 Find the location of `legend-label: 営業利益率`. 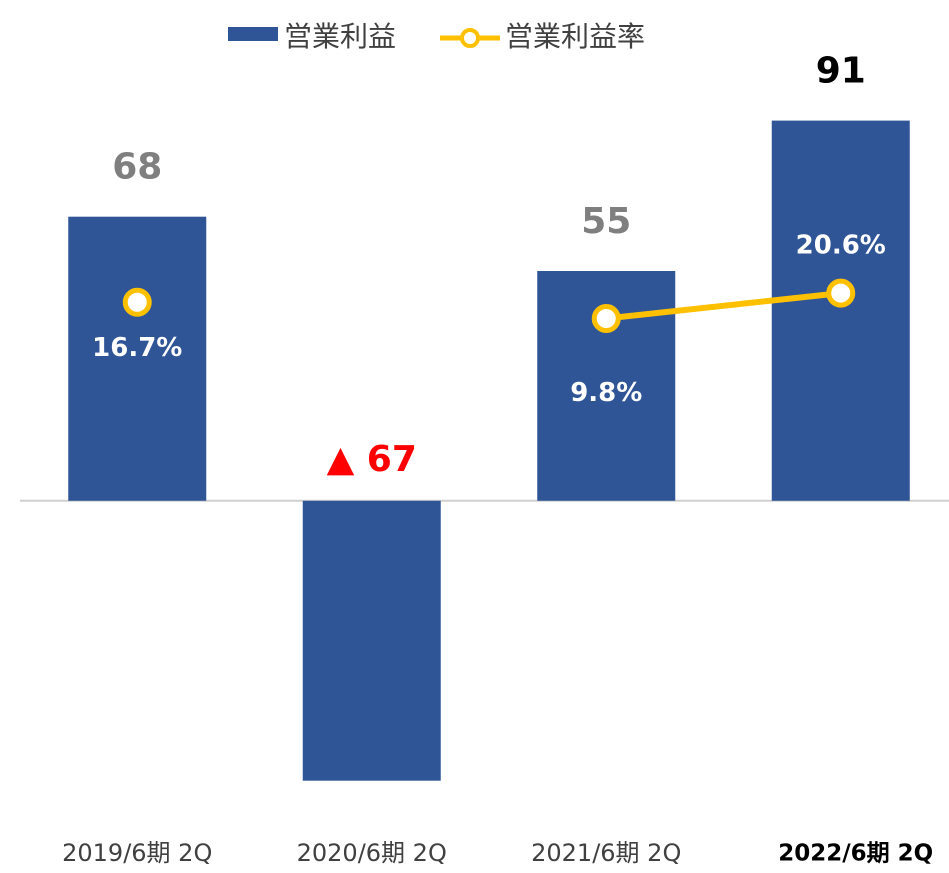

legend-label: 営業利益率 is located at coordinates (575, 36).